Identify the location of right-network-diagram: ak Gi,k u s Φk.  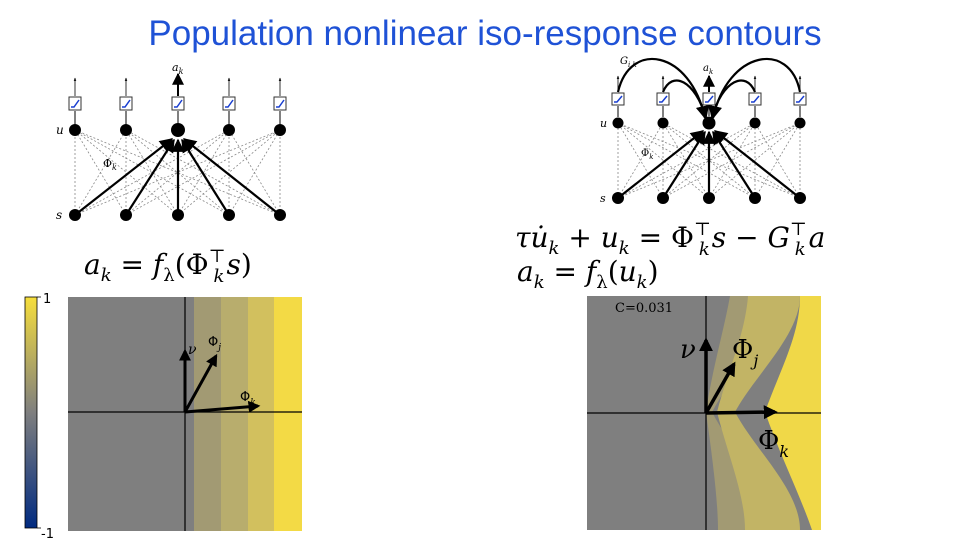
(703, 130).